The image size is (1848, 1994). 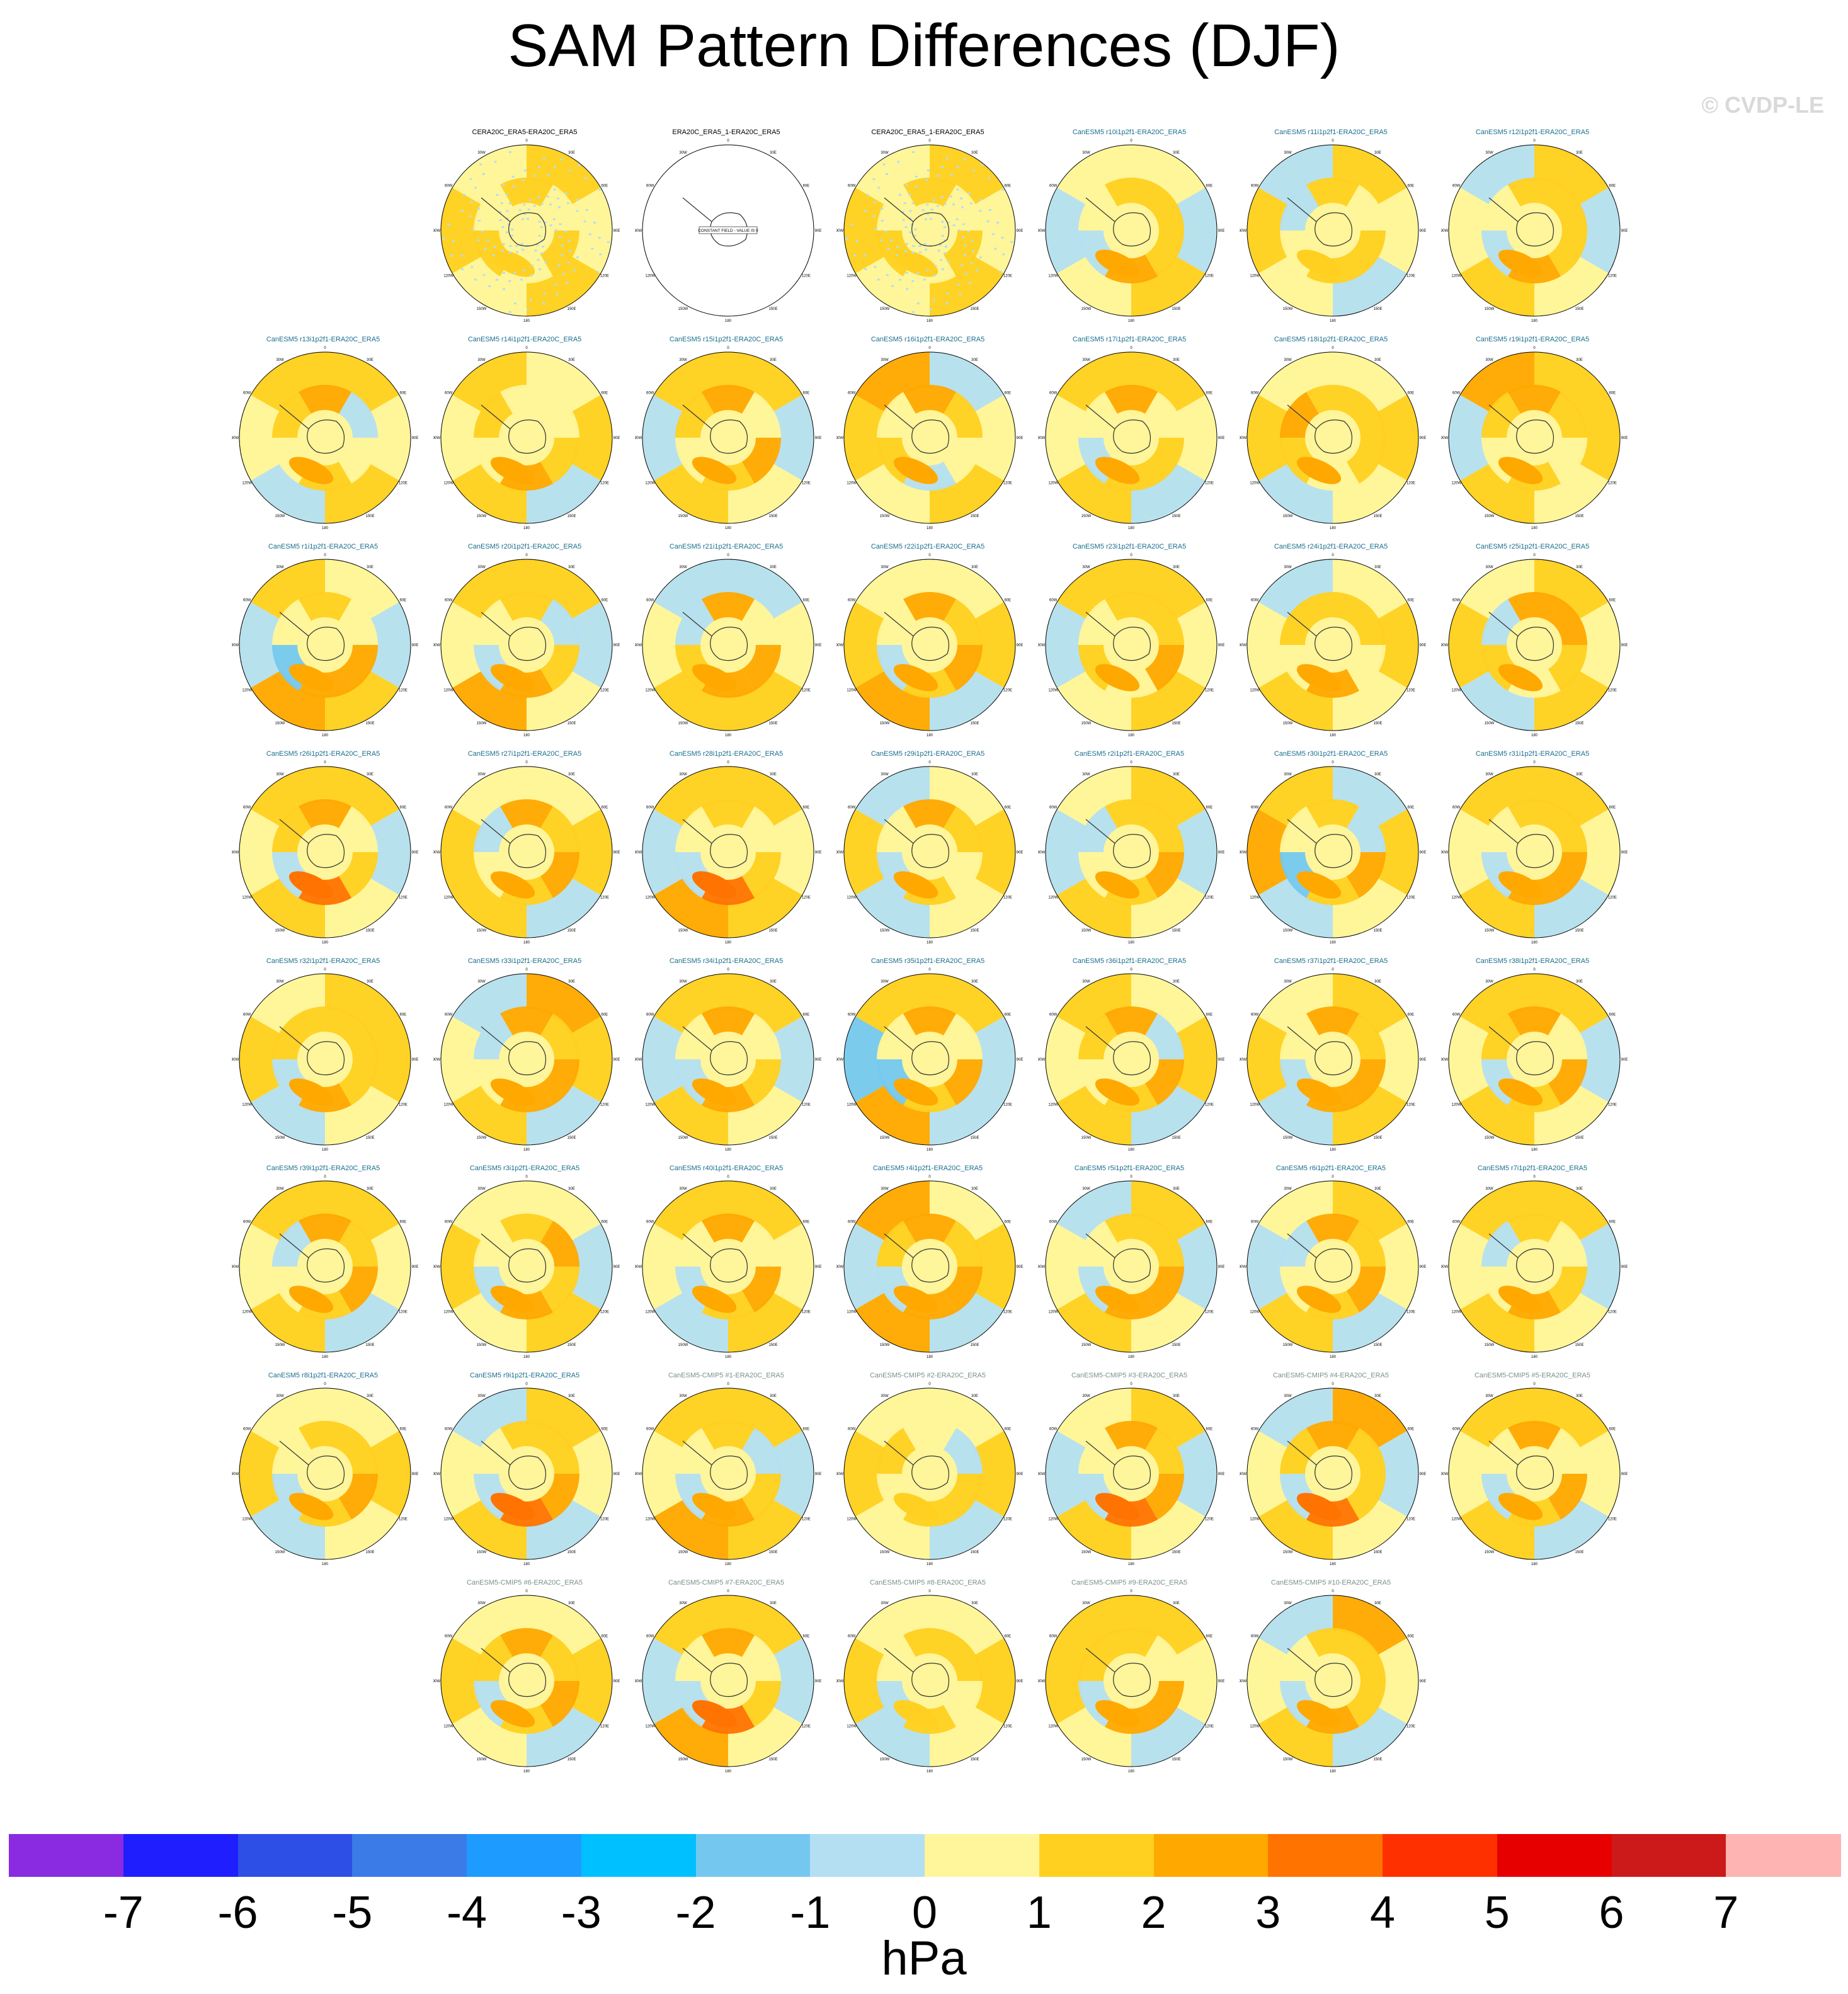 I want to click on panel-title: CanESM5-CMIP5 #1-ERA20C_ERA5, so click(x=726, y=1375).